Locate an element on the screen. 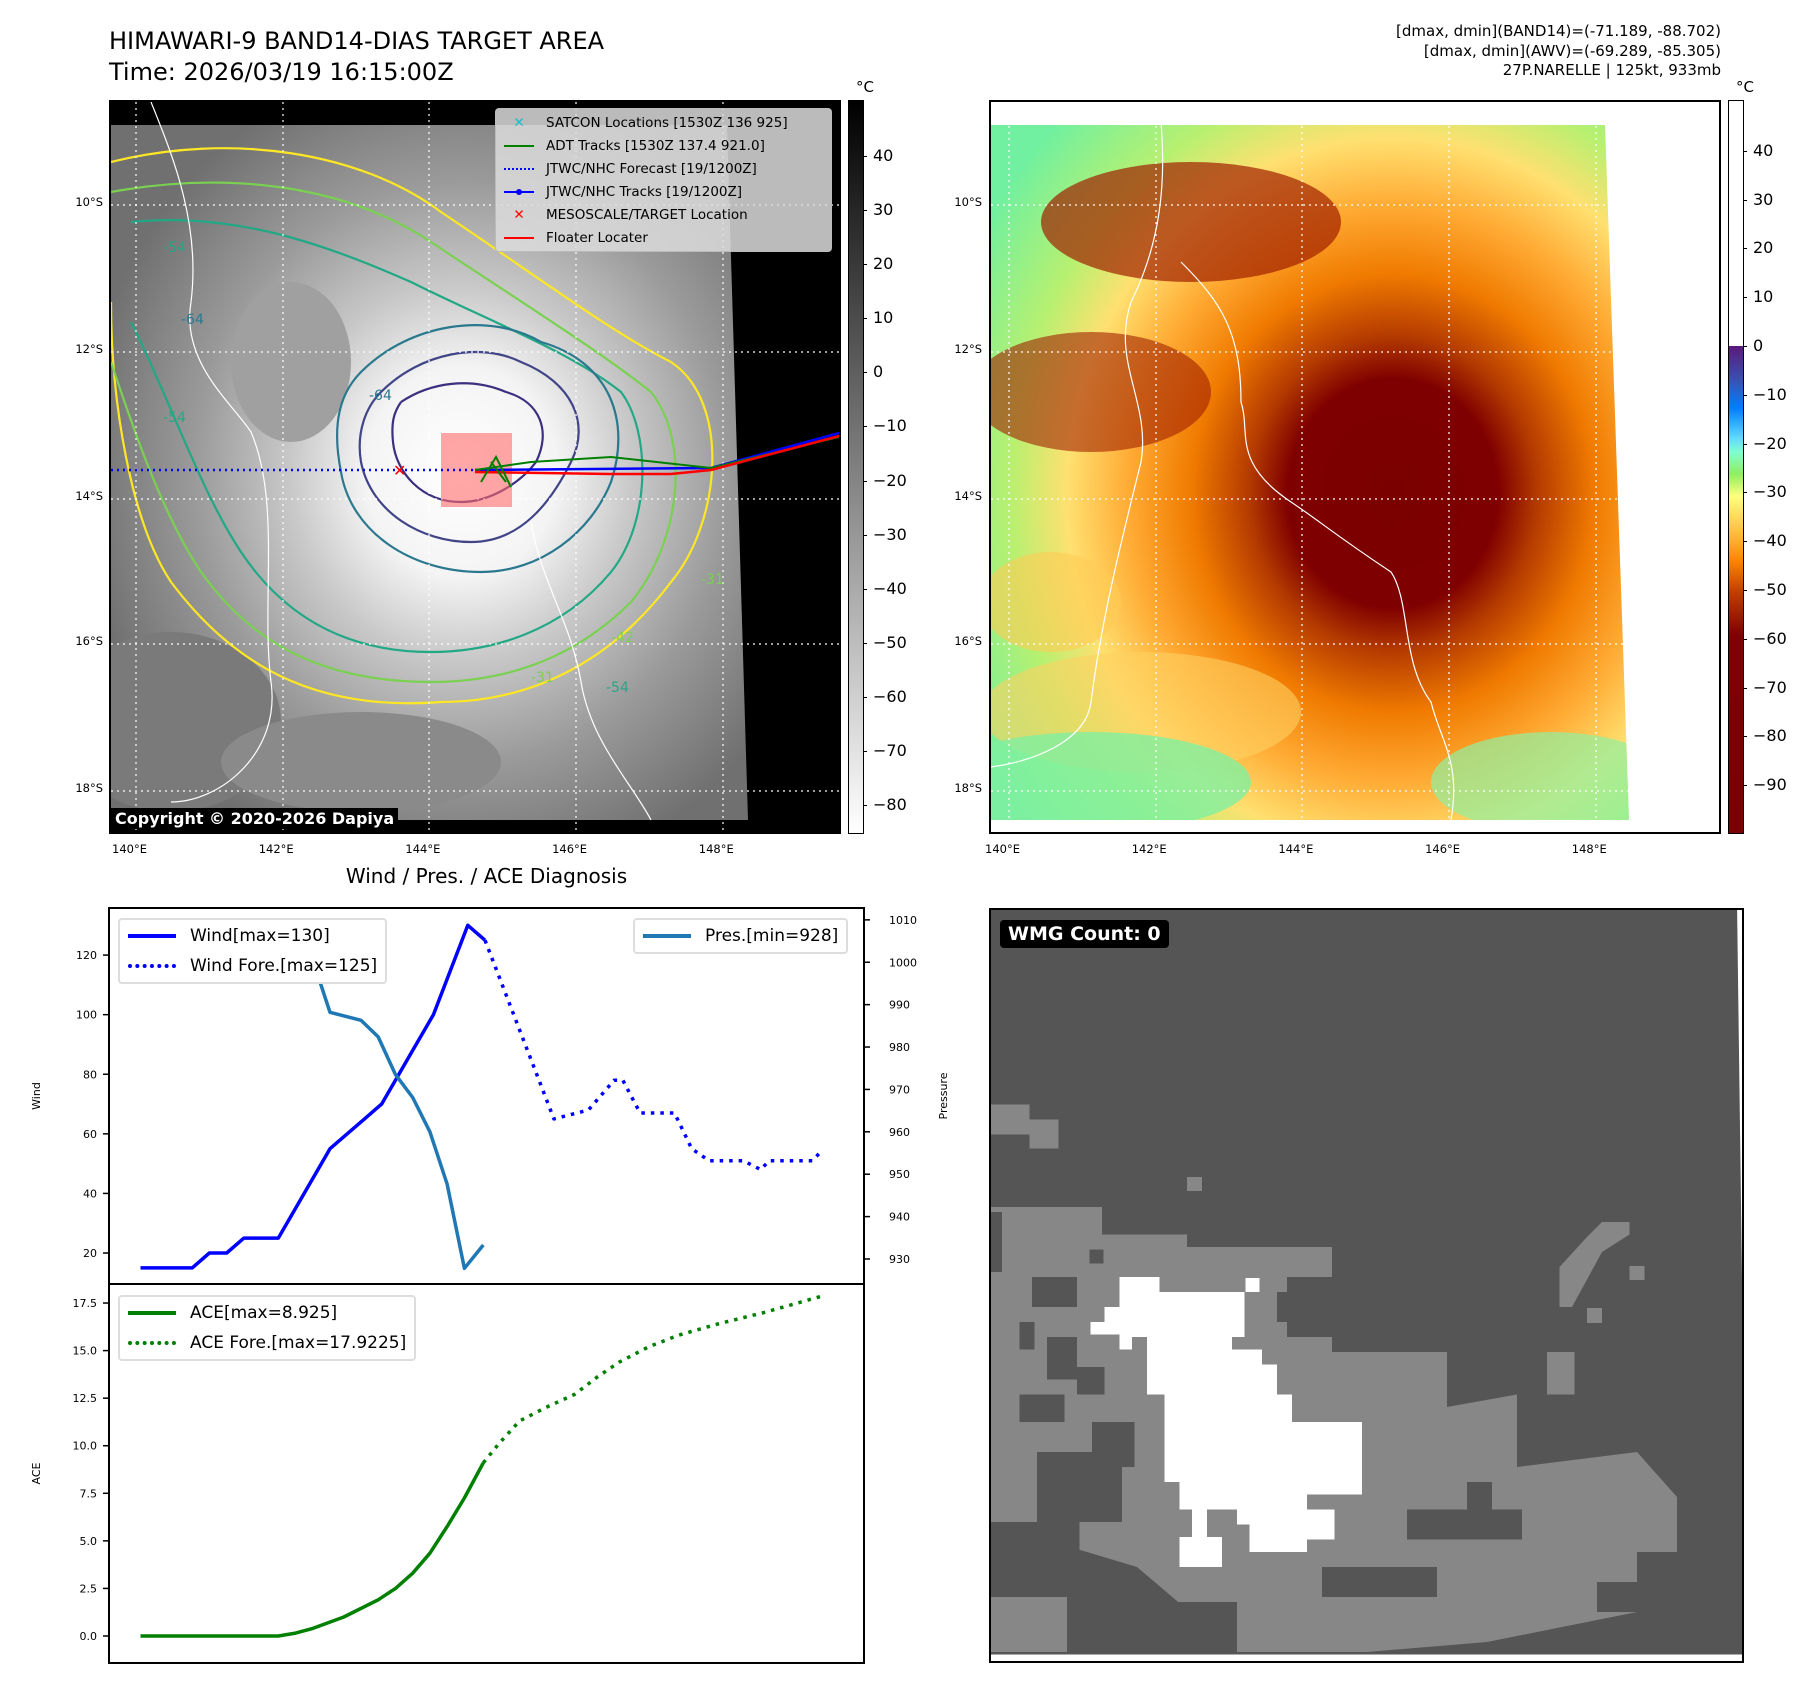 The image size is (1801, 1690). y2-axis-label: Pressure is located at coordinates (943, 1095).